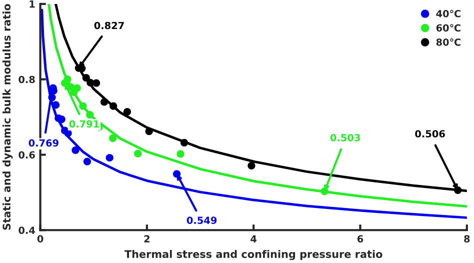 This screenshot has width=474, height=263. What do you see at coordinates (430, 134) in the screenshot?
I see `annotation: 0.506` at bounding box center [430, 134].